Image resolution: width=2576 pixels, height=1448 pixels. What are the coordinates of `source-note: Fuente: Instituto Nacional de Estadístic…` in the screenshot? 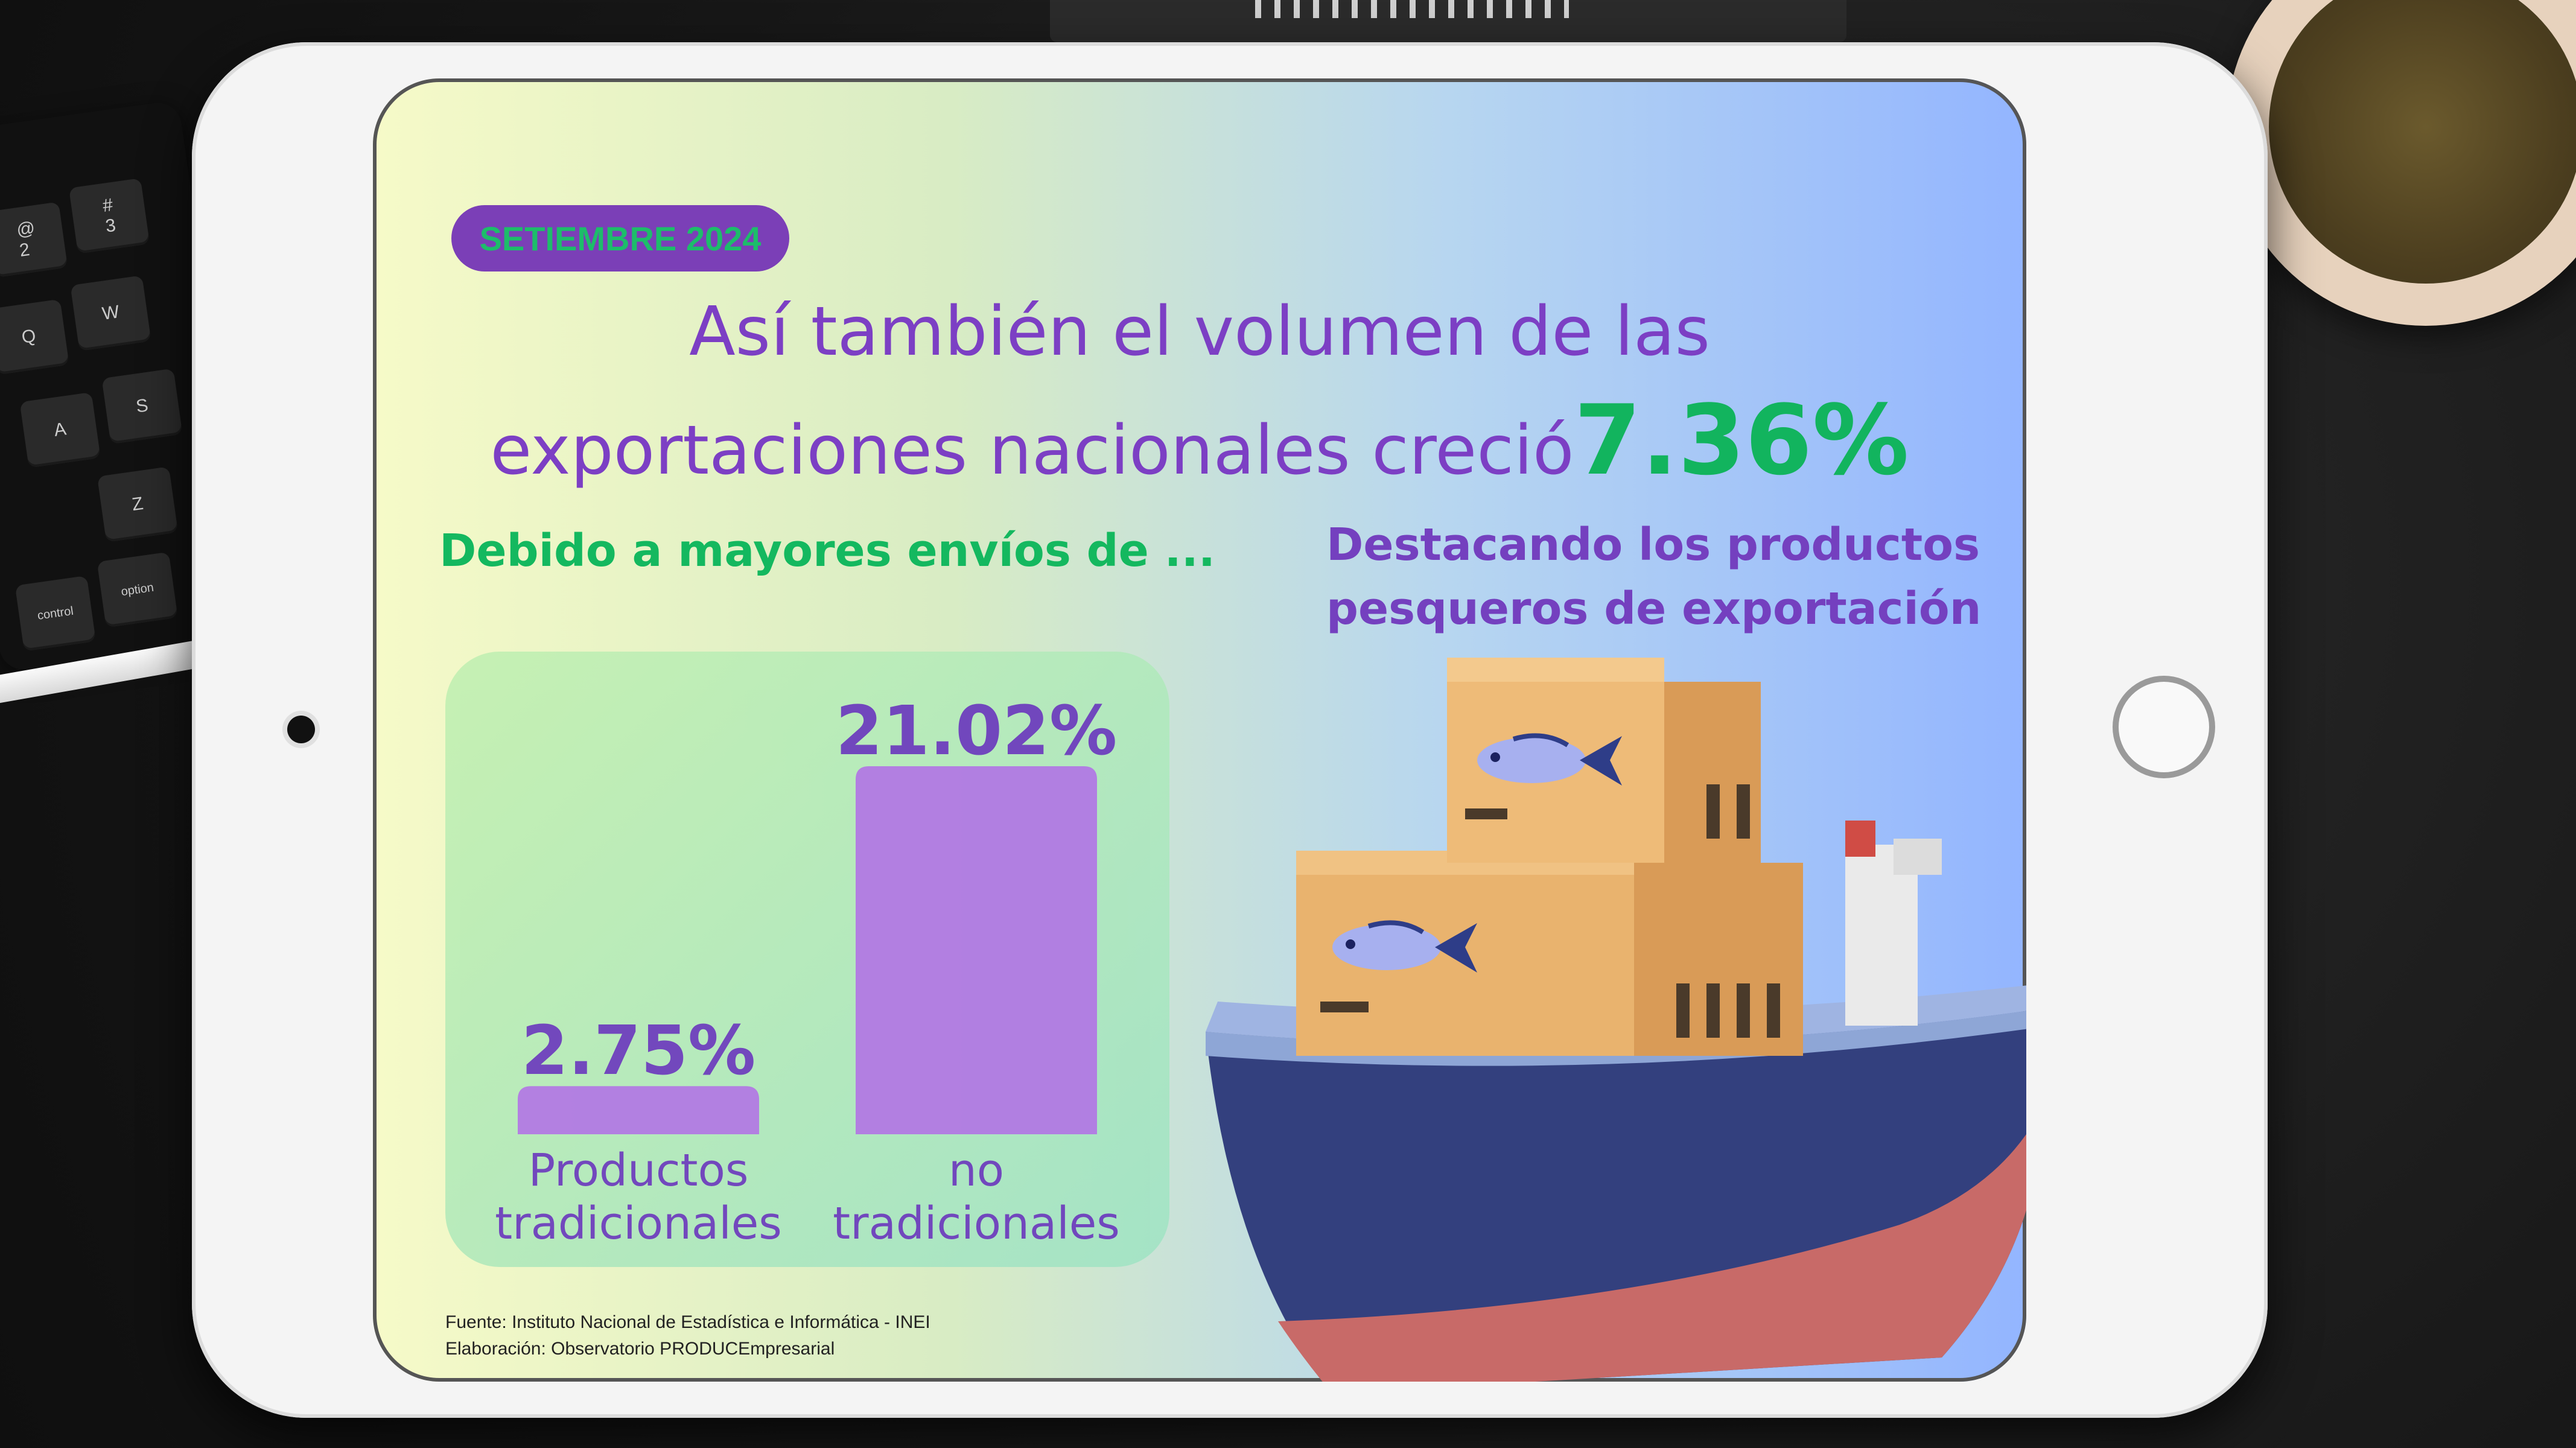 It's located at (688, 1336).